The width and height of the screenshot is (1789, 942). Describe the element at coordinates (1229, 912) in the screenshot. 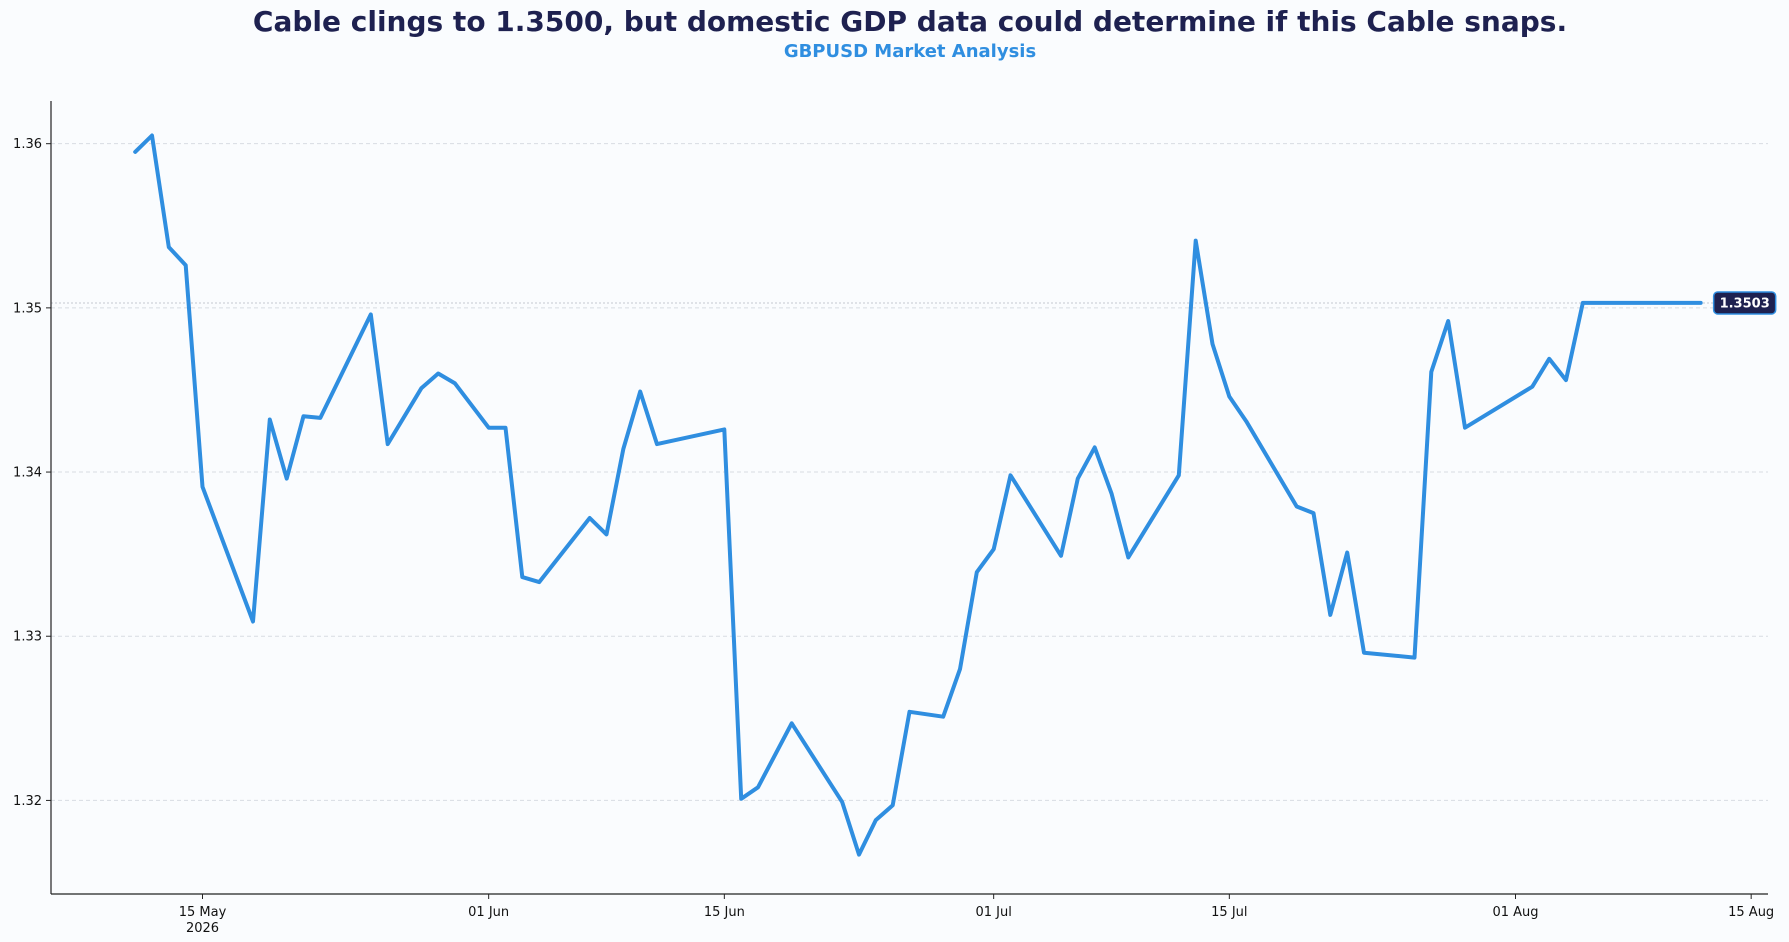

I see `x-tick-label: 15 Jul` at that location.